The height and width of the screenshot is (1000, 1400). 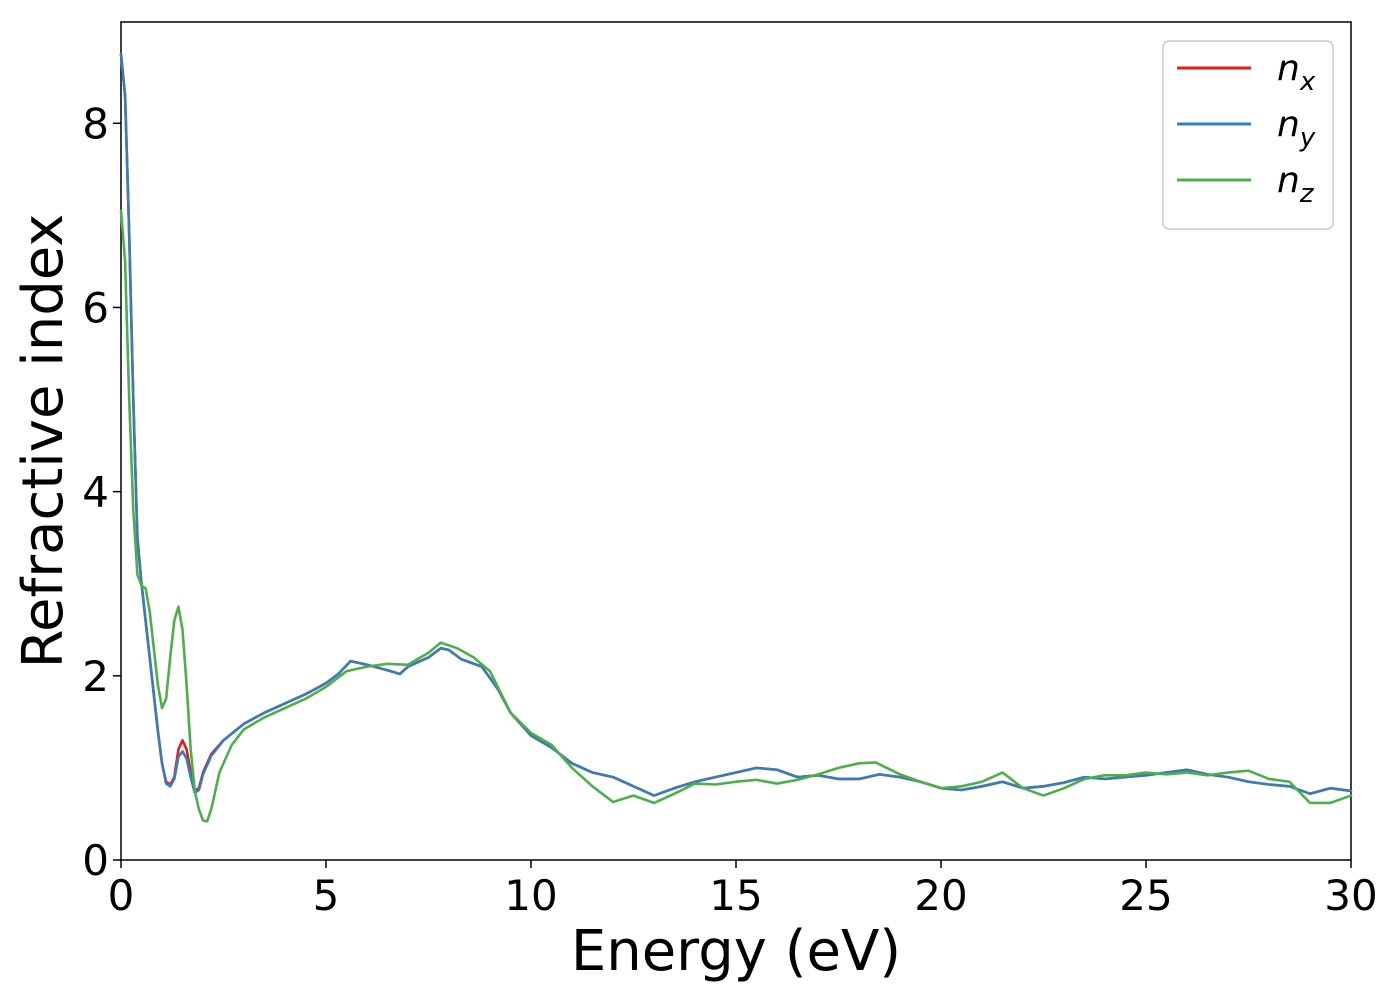 What do you see at coordinates (735, 895) in the screenshot?
I see `x-tick-label: 15` at bounding box center [735, 895].